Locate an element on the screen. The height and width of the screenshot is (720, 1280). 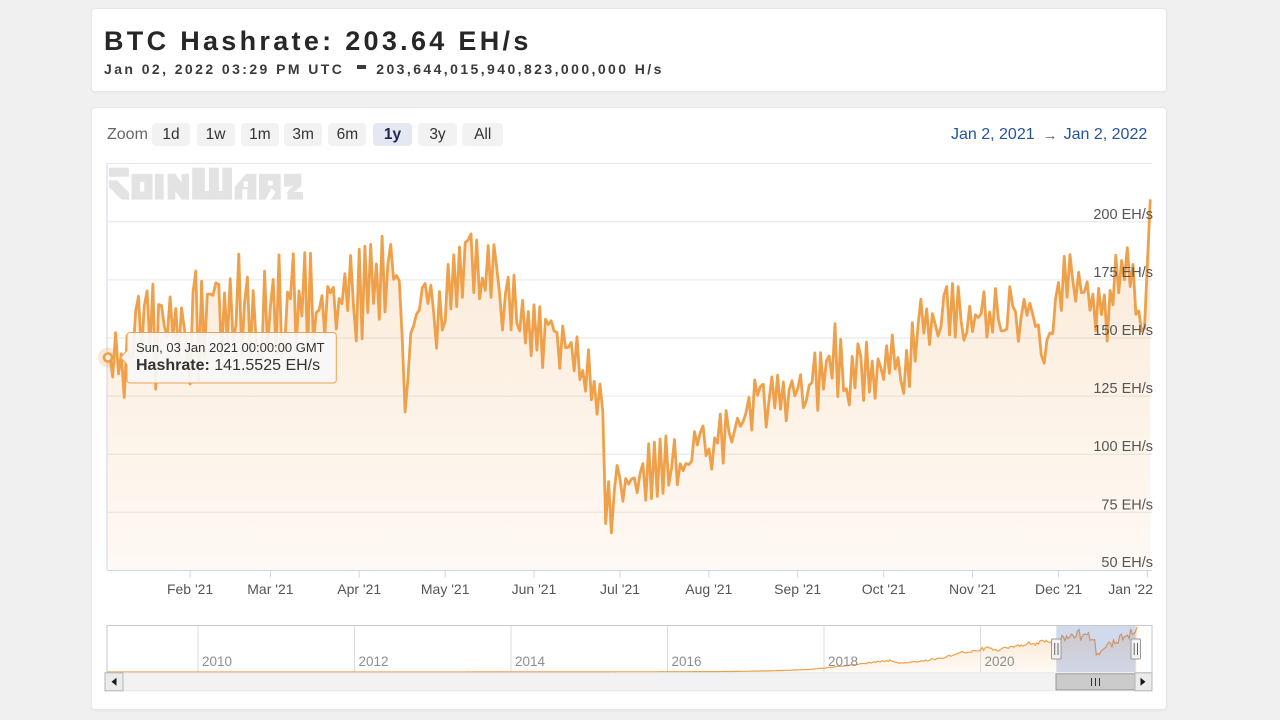
svg-text: Oct '21 is located at coordinates (884, 589).